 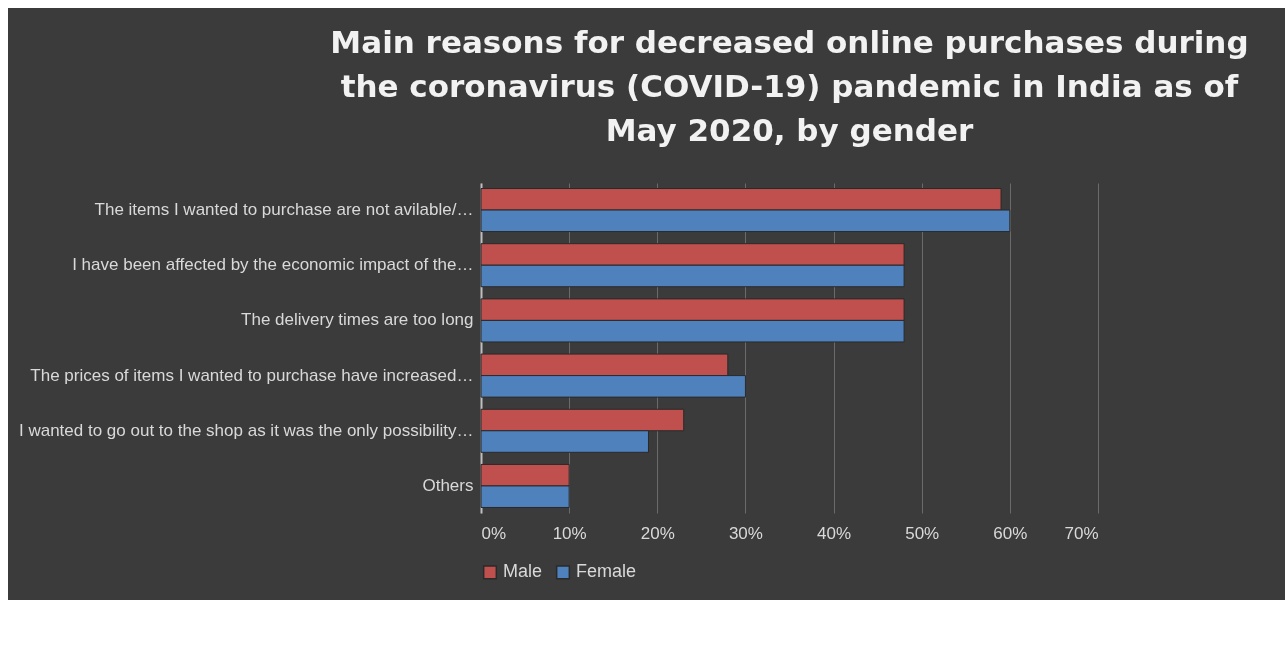 What do you see at coordinates (448, 485) in the screenshot?
I see `y-tick-label: Others` at bounding box center [448, 485].